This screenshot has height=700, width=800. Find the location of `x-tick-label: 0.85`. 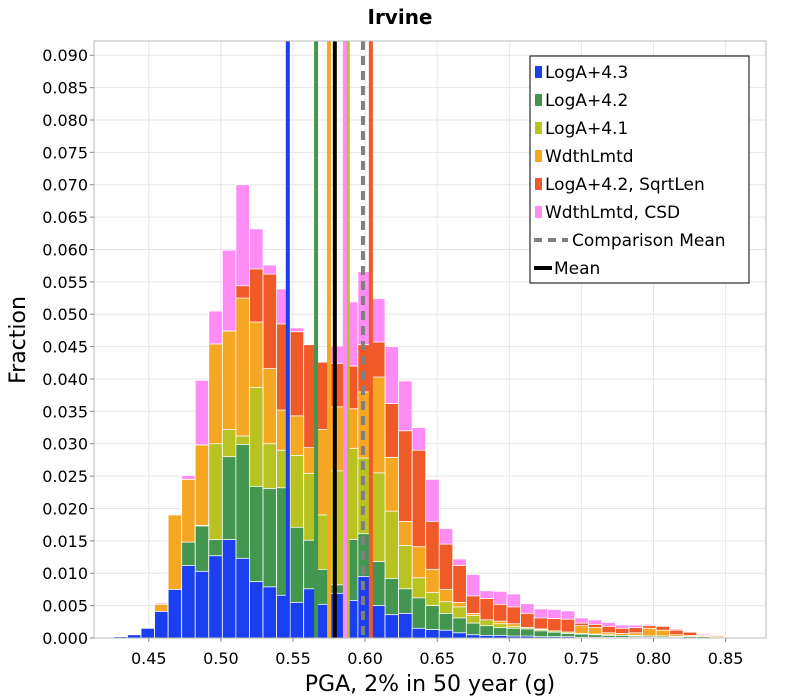

x-tick-label: 0.85 is located at coordinates (726, 658).